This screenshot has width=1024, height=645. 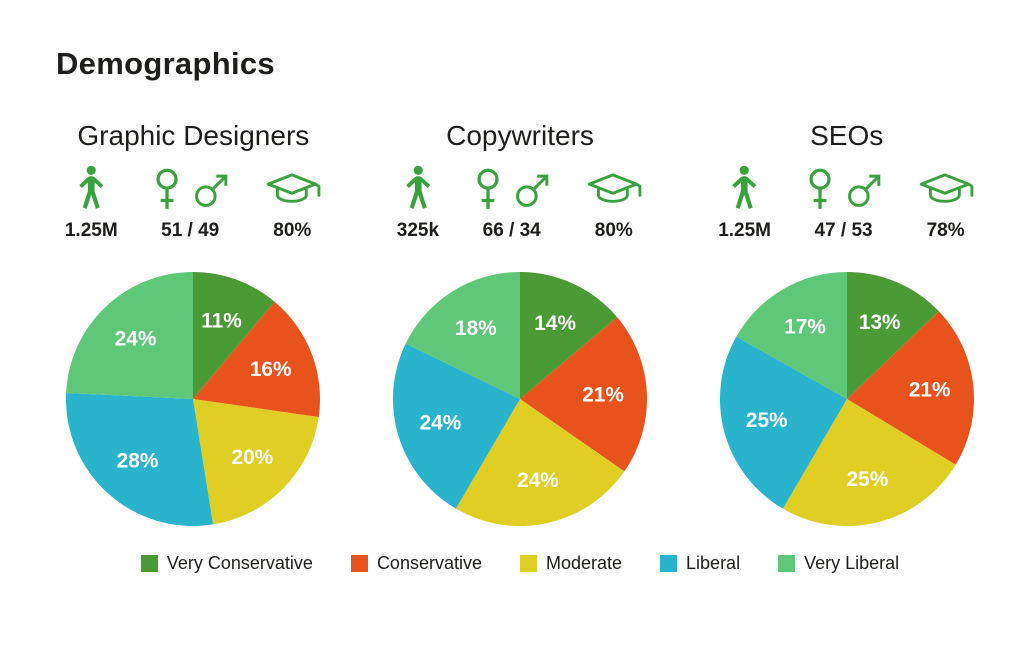 What do you see at coordinates (787, 563) in the screenshot?
I see `legend-swatch-very-liberal` at bounding box center [787, 563].